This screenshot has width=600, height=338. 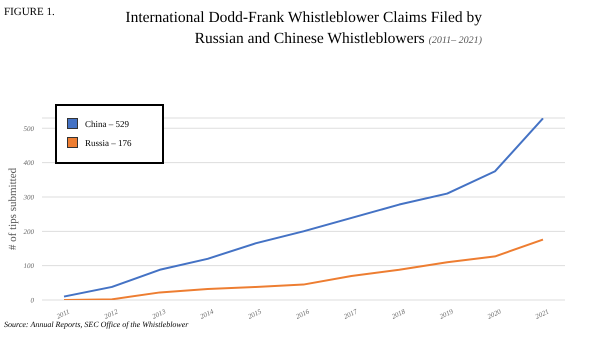 I want to click on line-series, so click(x=303, y=269).